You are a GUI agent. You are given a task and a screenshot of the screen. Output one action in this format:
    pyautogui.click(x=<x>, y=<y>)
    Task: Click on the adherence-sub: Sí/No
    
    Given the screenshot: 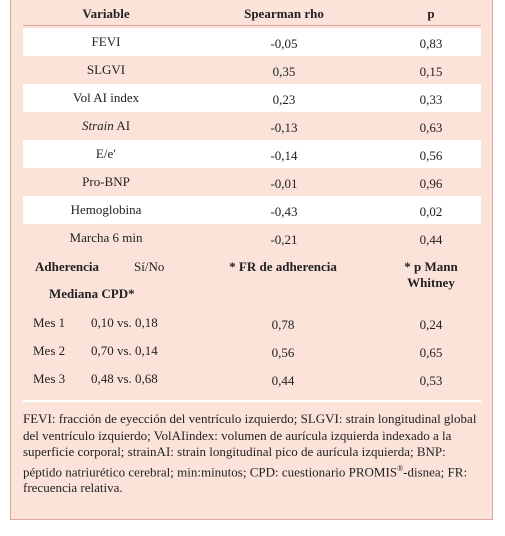 What is the action you would take?
    pyautogui.click(x=149, y=266)
    